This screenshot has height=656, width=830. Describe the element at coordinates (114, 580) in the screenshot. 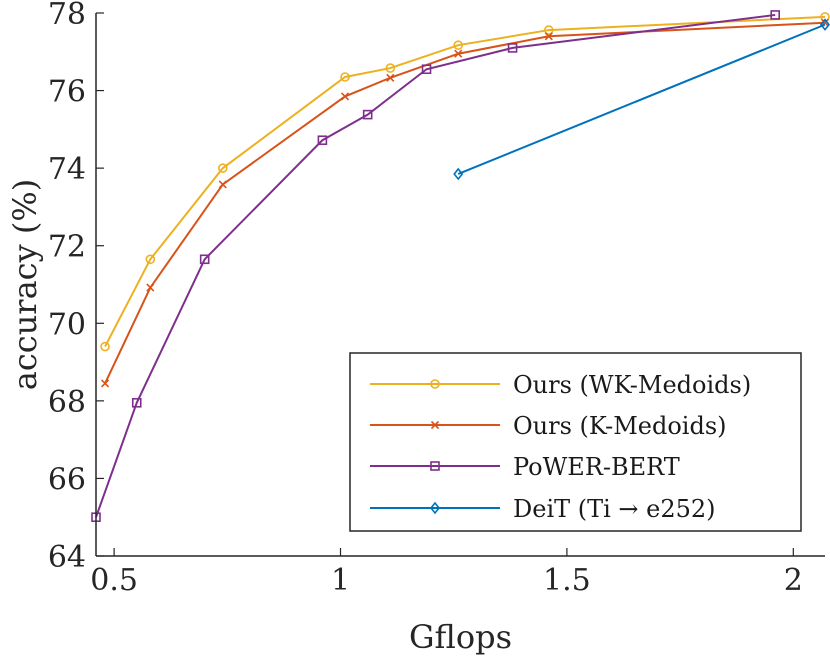

I see `x-tick-label: 0.5` at that location.